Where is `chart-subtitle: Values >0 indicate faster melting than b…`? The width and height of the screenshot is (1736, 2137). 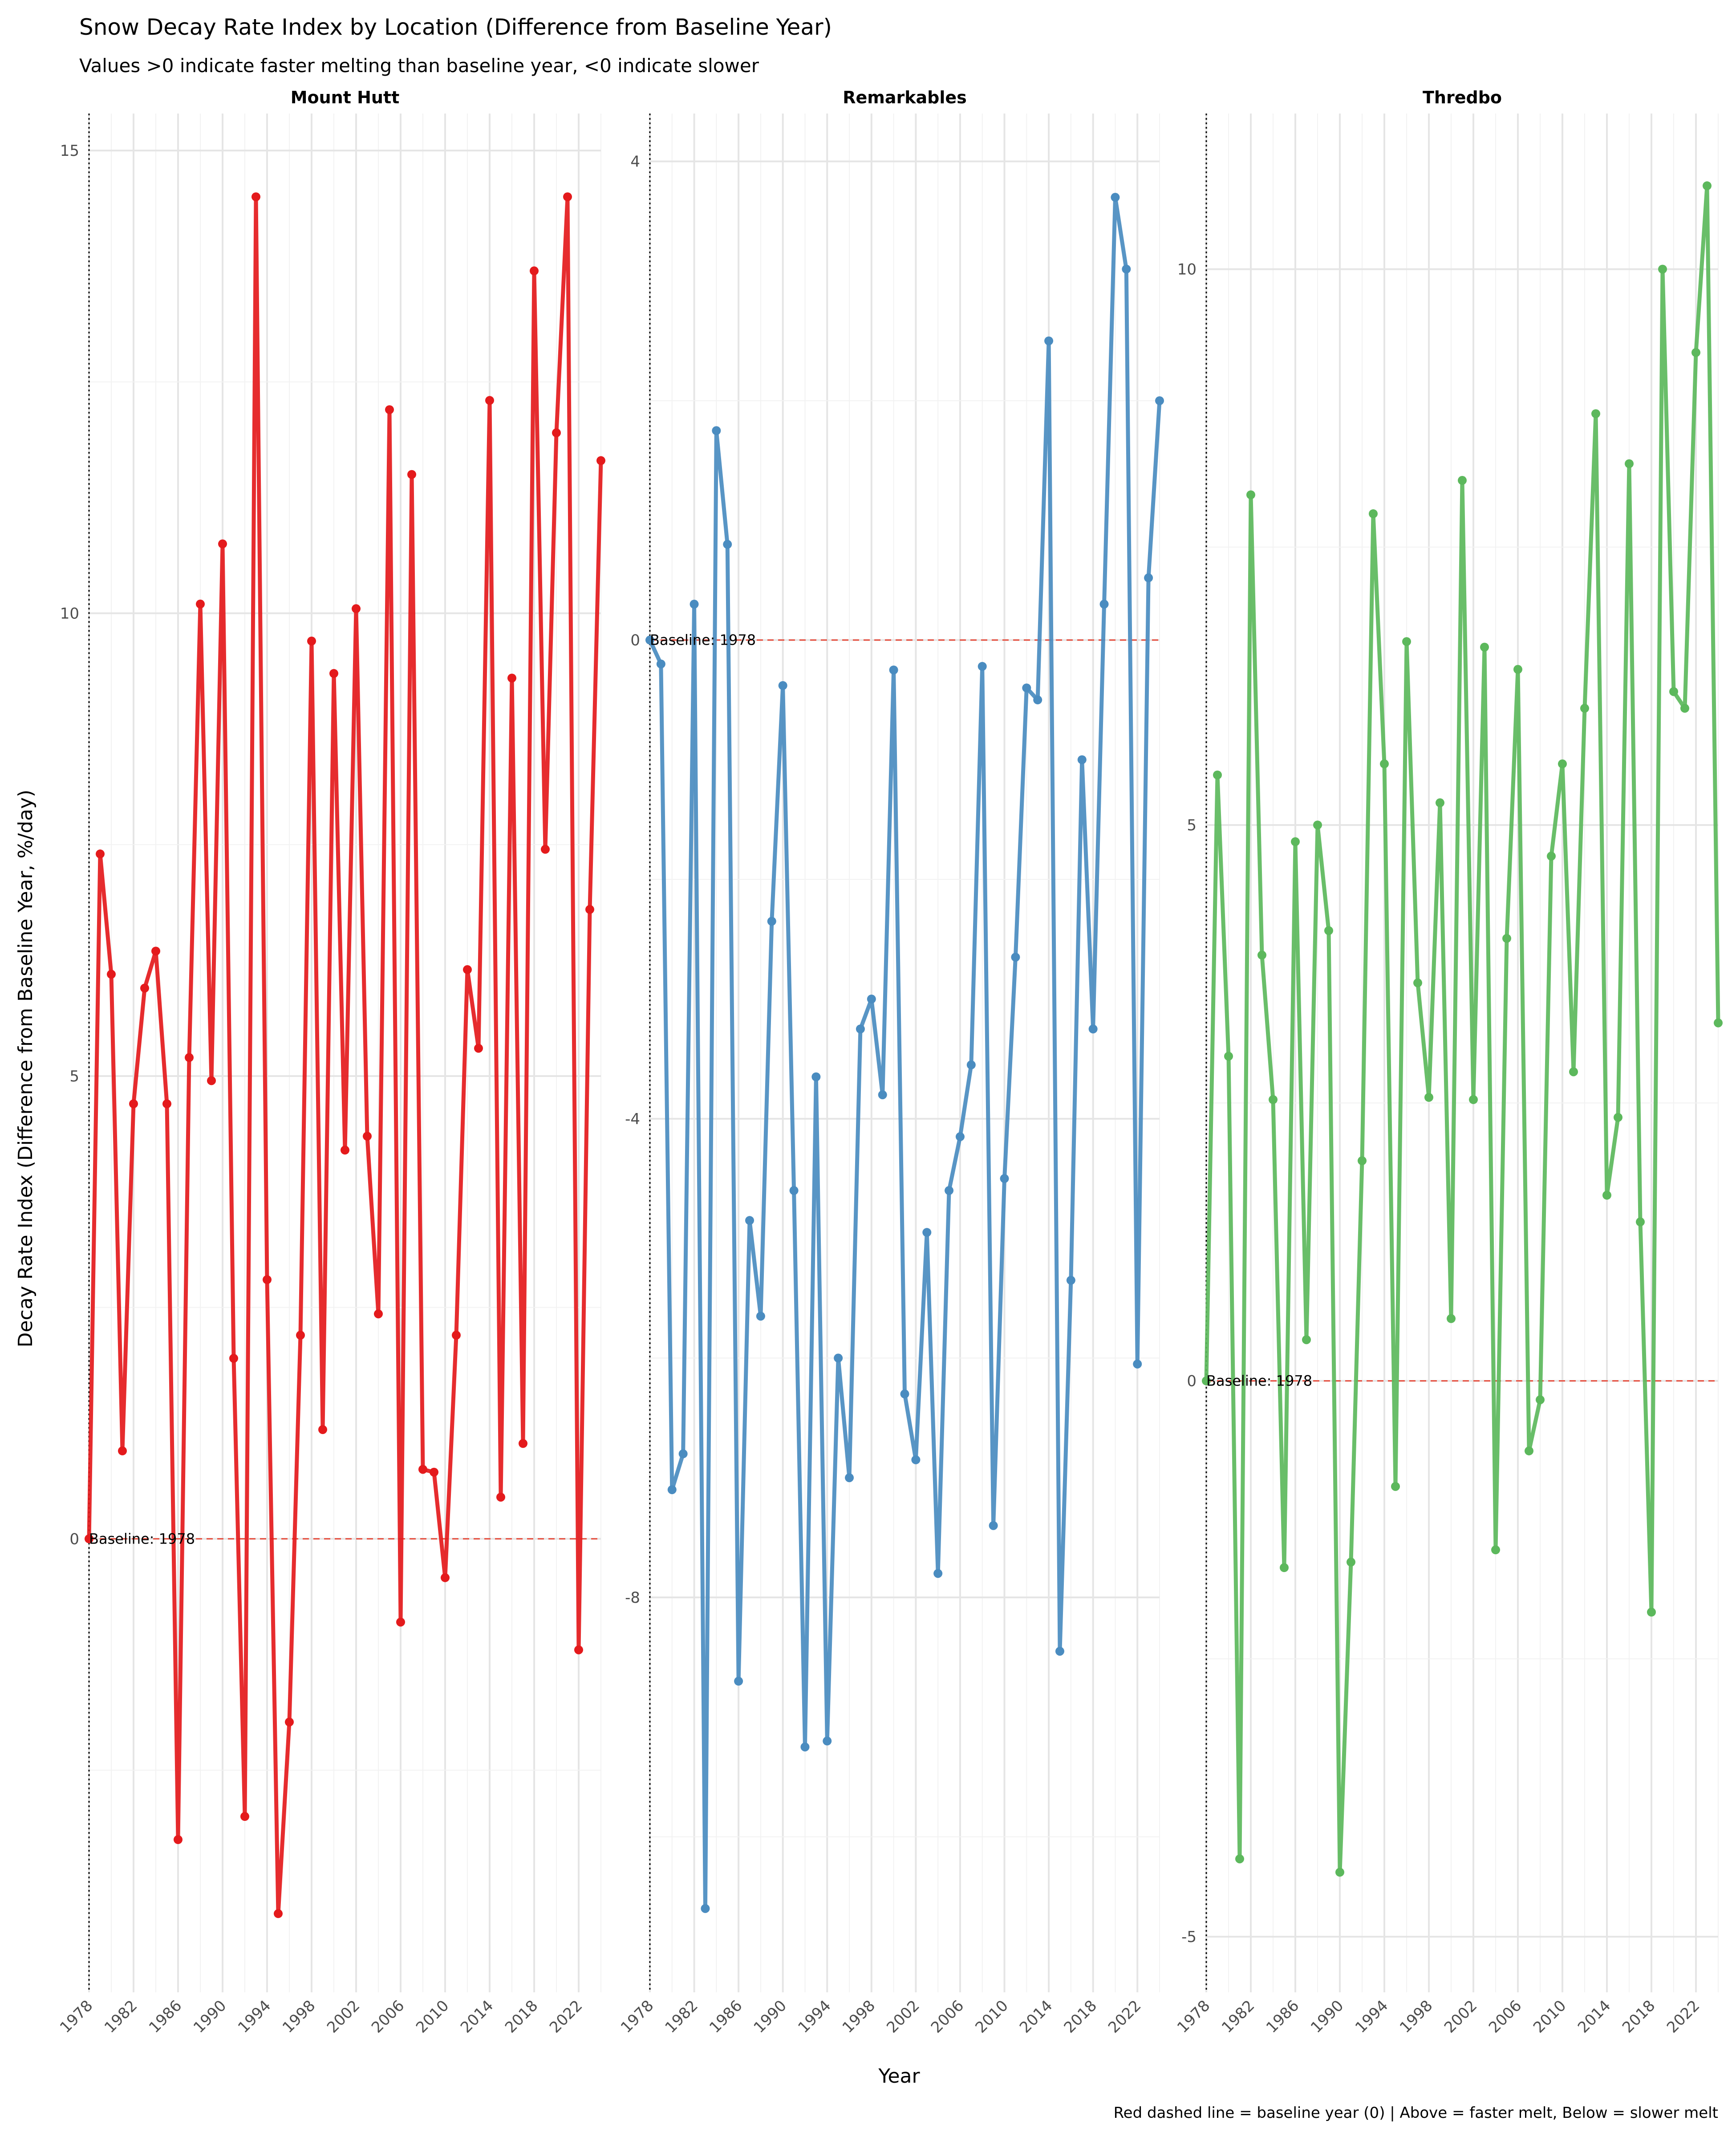
chart-subtitle: Values >0 indicate faster melting than b… is located at coordinates (419, 66).